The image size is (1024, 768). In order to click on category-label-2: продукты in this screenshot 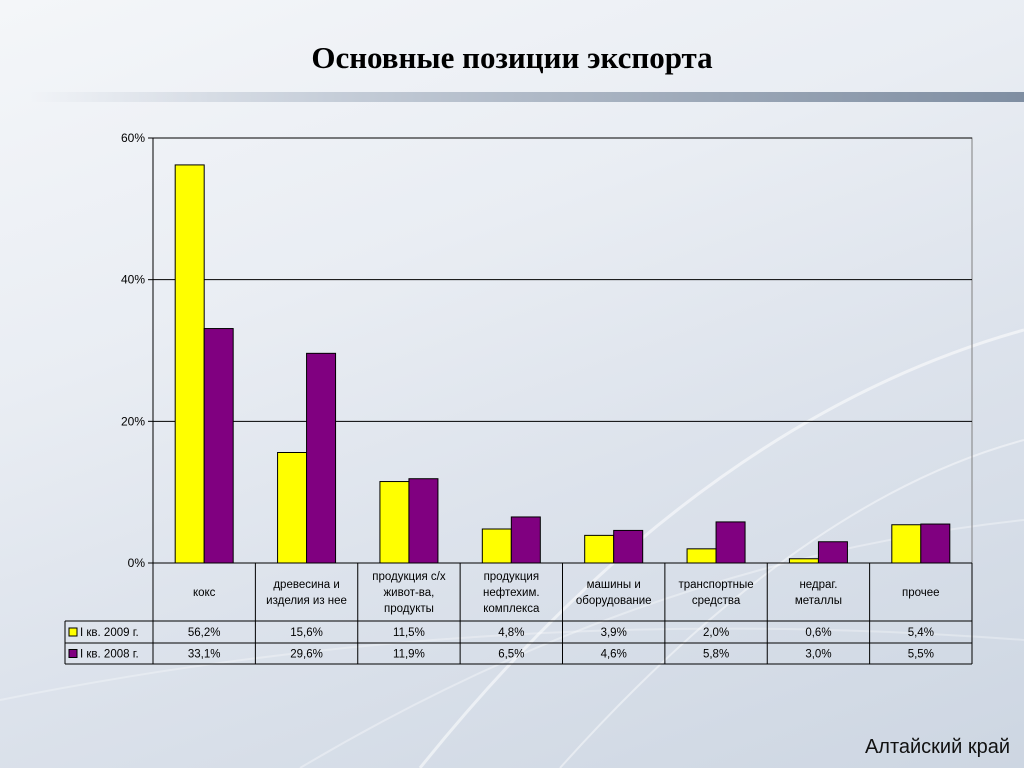, I will do `click(409, 609)`.